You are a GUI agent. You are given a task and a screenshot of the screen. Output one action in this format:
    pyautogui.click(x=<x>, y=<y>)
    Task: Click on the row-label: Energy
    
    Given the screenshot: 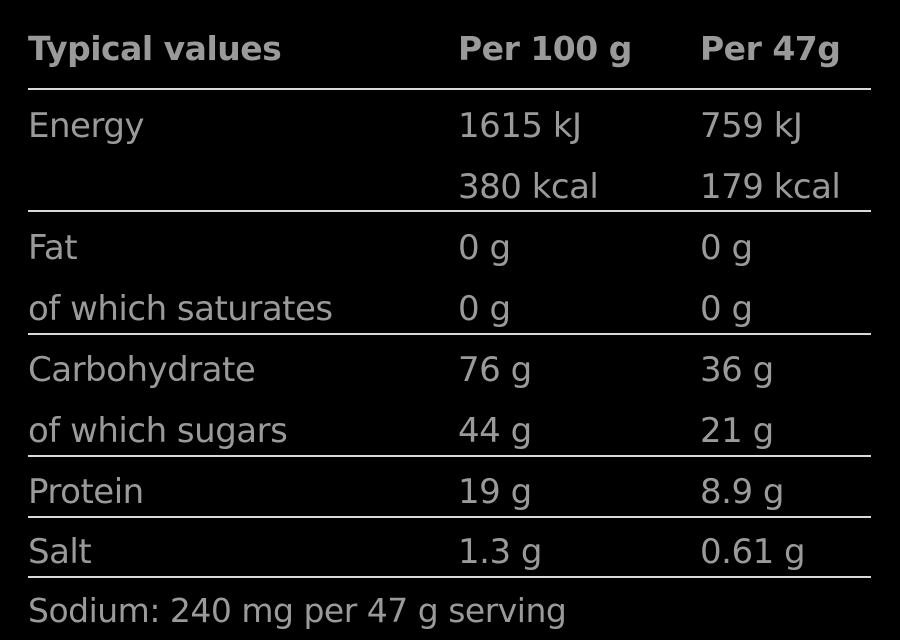 What is the action you would take?
    pyautogui.click(x=86, y=126)
    